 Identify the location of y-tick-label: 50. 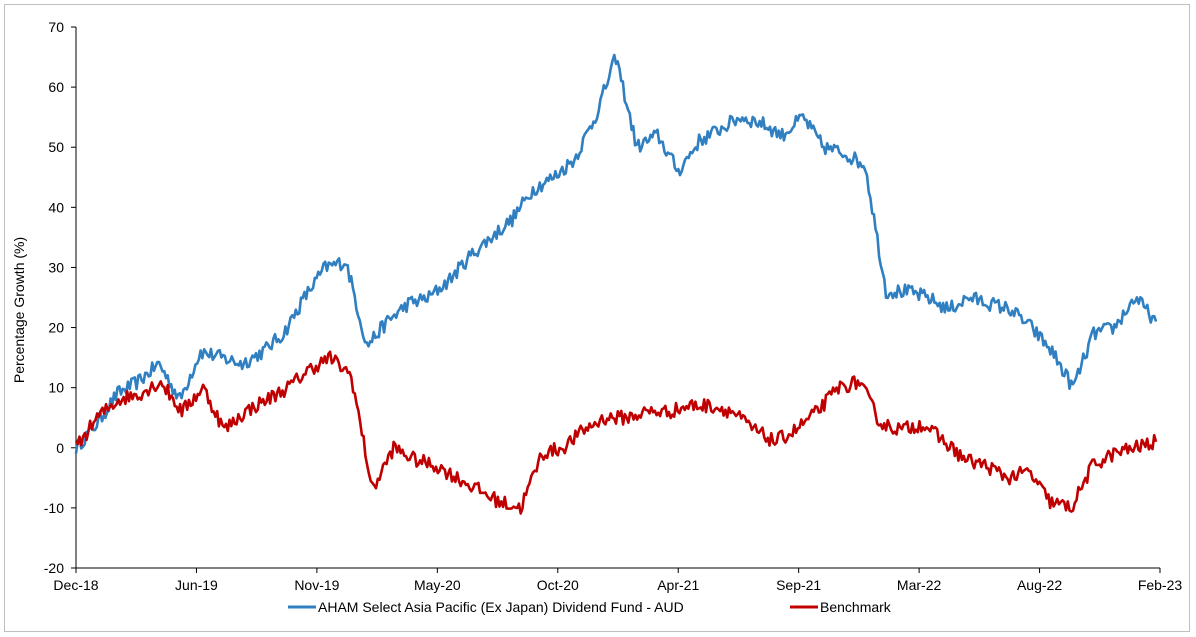
(56, 147).